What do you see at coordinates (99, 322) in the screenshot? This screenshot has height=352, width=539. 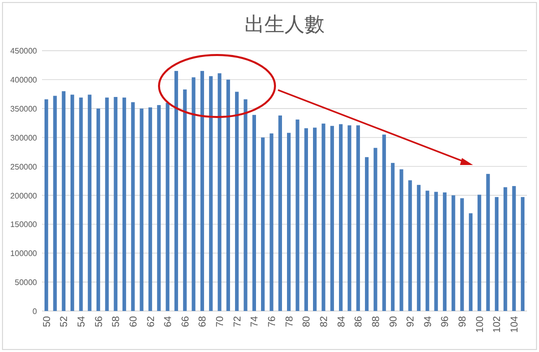 I see `x-tick-label: 56` at bounding box center [99, 322].